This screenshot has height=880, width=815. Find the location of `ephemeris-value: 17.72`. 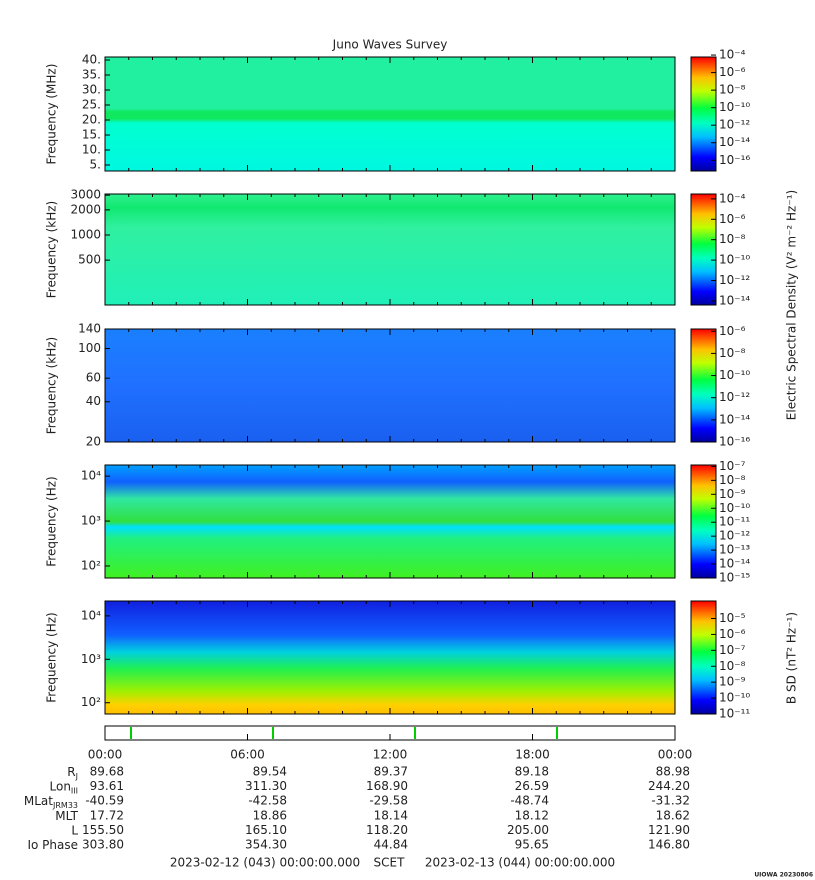

ephemeris-value: 17.72 is located at coordinates (107, 815).